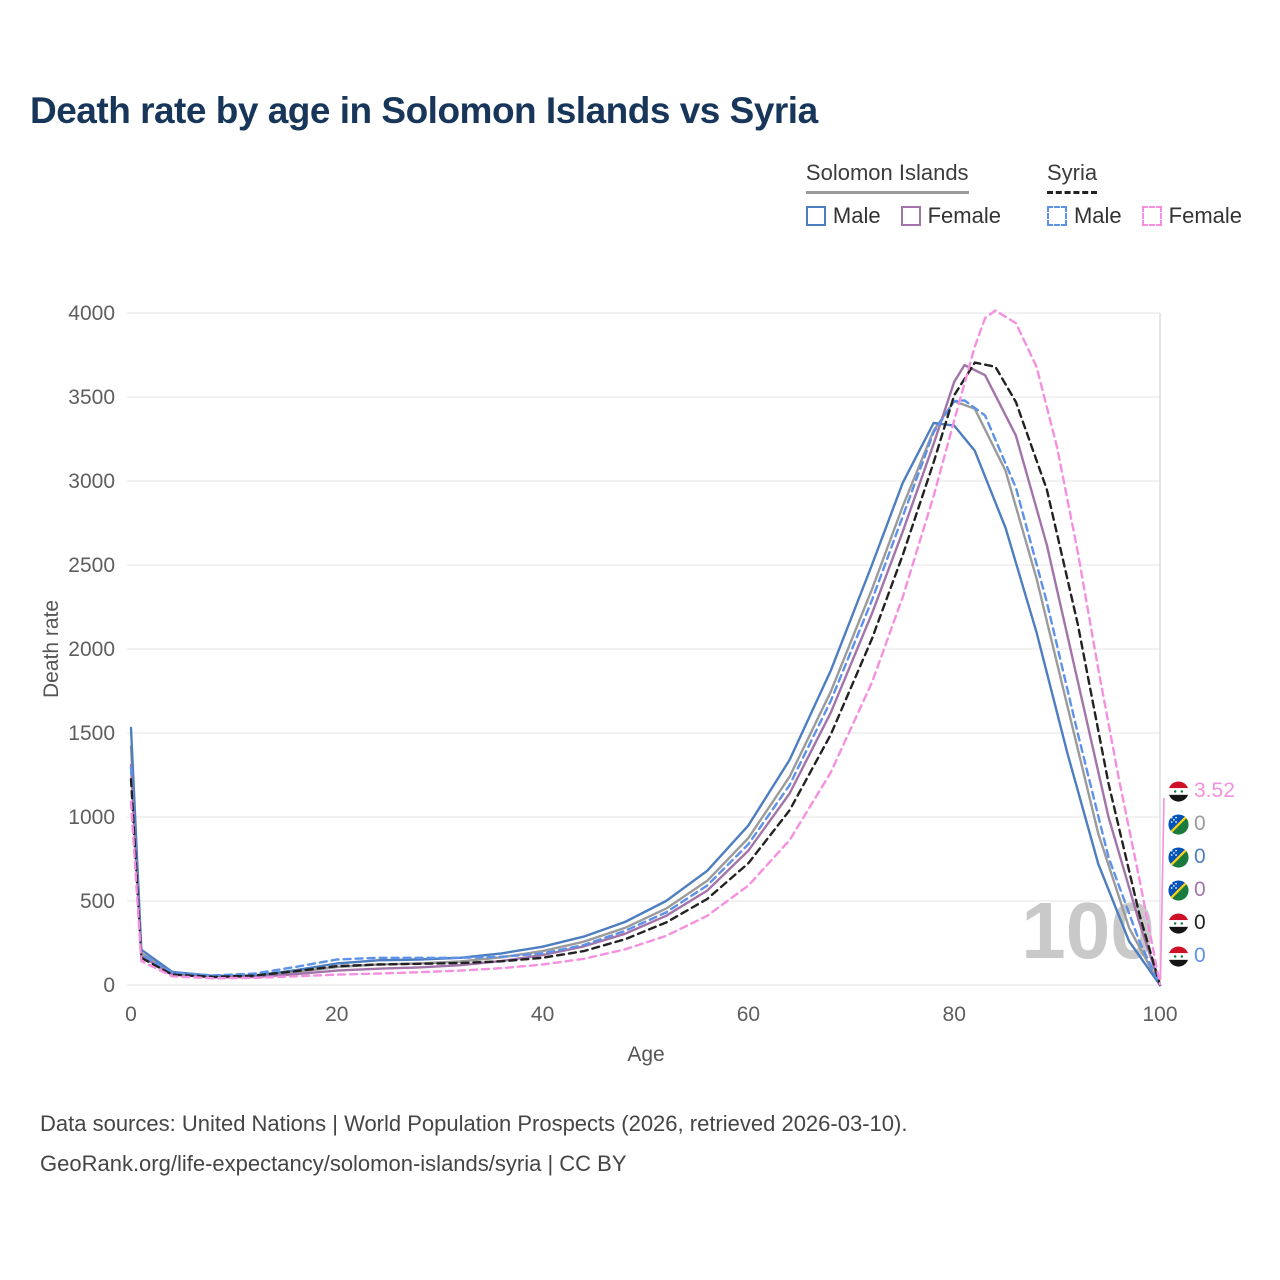 This screenshot has width=1280, height=1280. Describe the element at coordinates (1214, 790) in the screenshot. I see `hover-value: 3.52` at that location.